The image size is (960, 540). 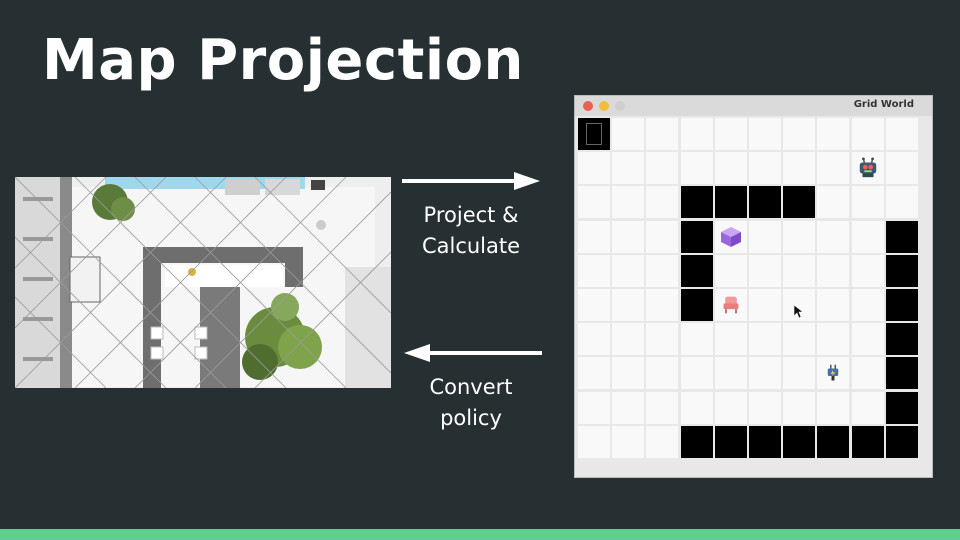 What do you see at coordinates (588, 106) in the screenshot?
I see `close-window-icon` at bounding box center [588, 106].